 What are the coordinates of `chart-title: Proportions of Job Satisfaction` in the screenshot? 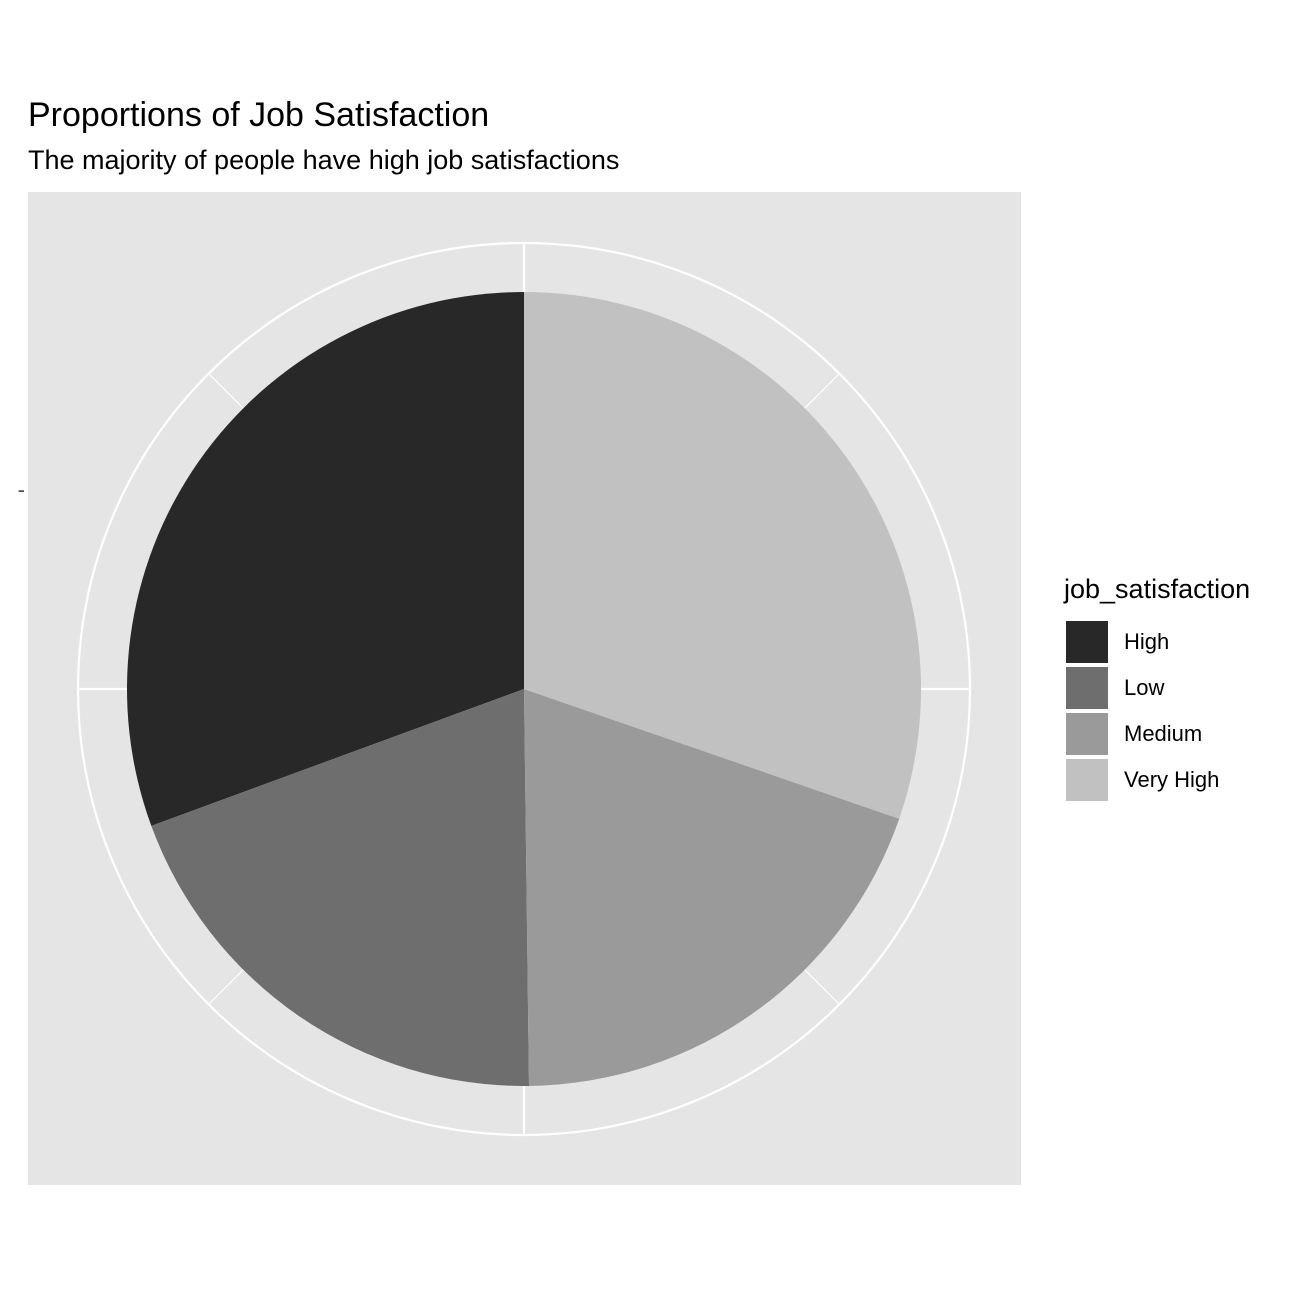 It's located at (259, 115).